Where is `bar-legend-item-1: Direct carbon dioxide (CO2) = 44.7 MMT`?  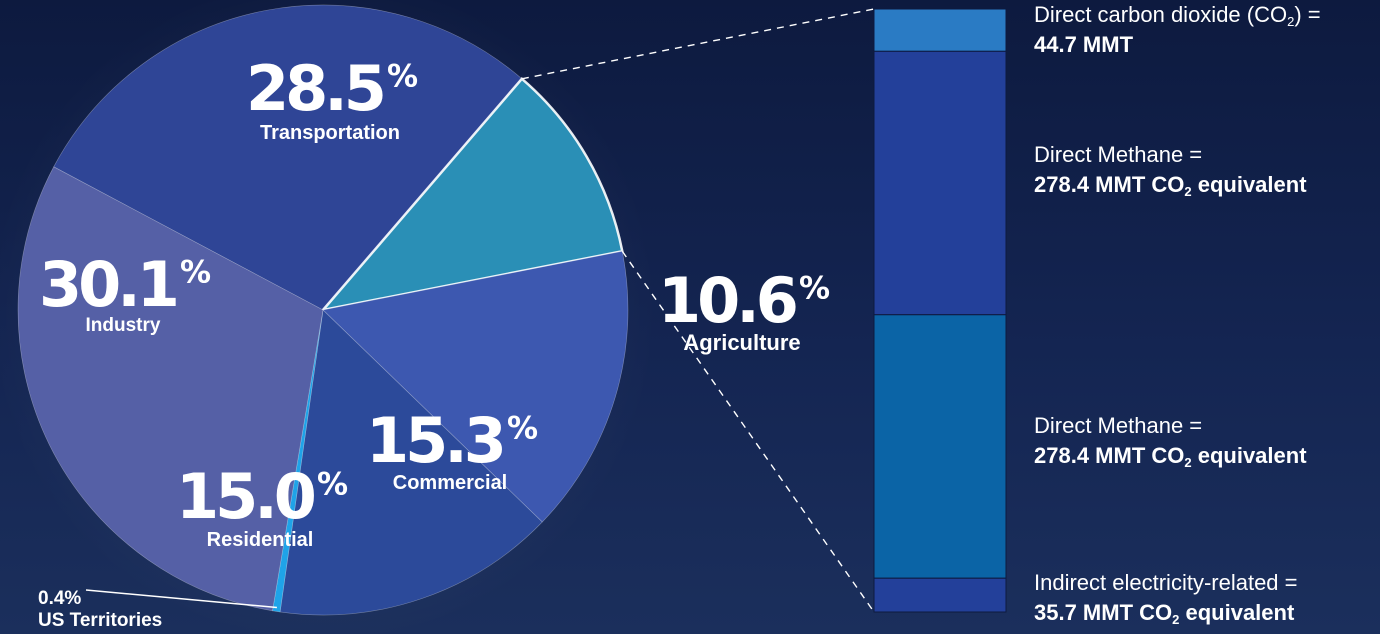
bar-legend-item-1: Direct carbon dioxide (CO2) = 44.7 MMT is located at coordinates (1177, 30).